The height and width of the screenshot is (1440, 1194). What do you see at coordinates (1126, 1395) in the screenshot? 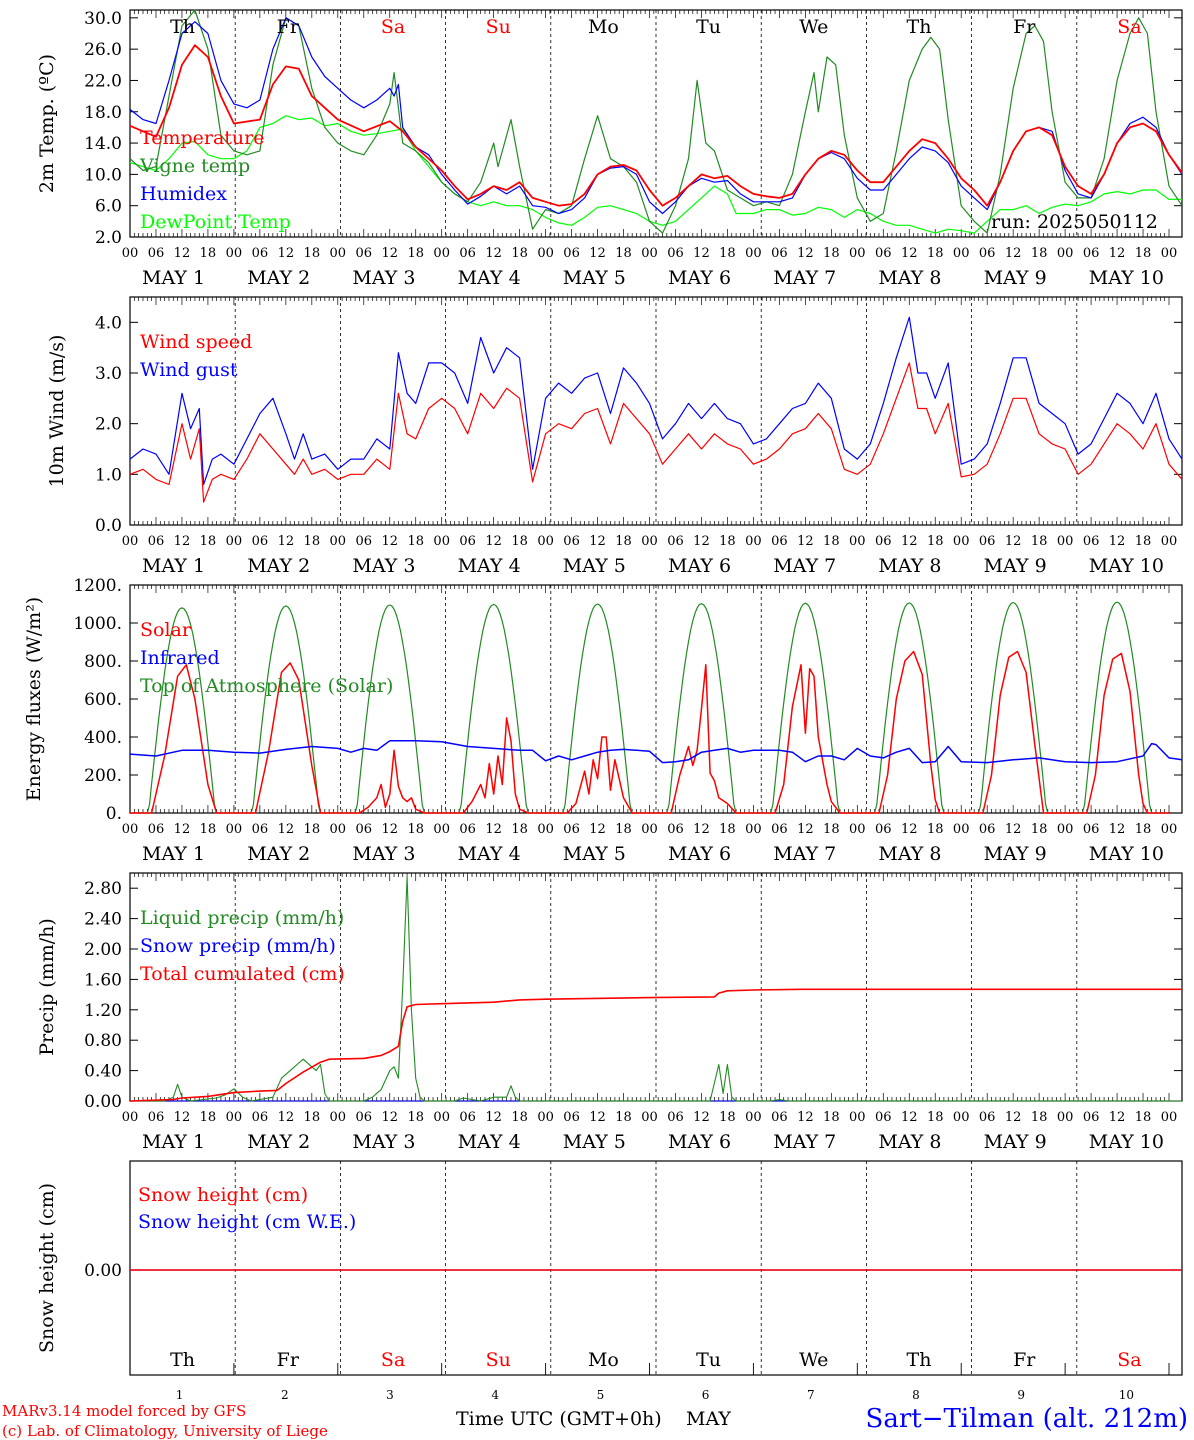
I see `day-number: 10` at bounding box center [1126, 1395].